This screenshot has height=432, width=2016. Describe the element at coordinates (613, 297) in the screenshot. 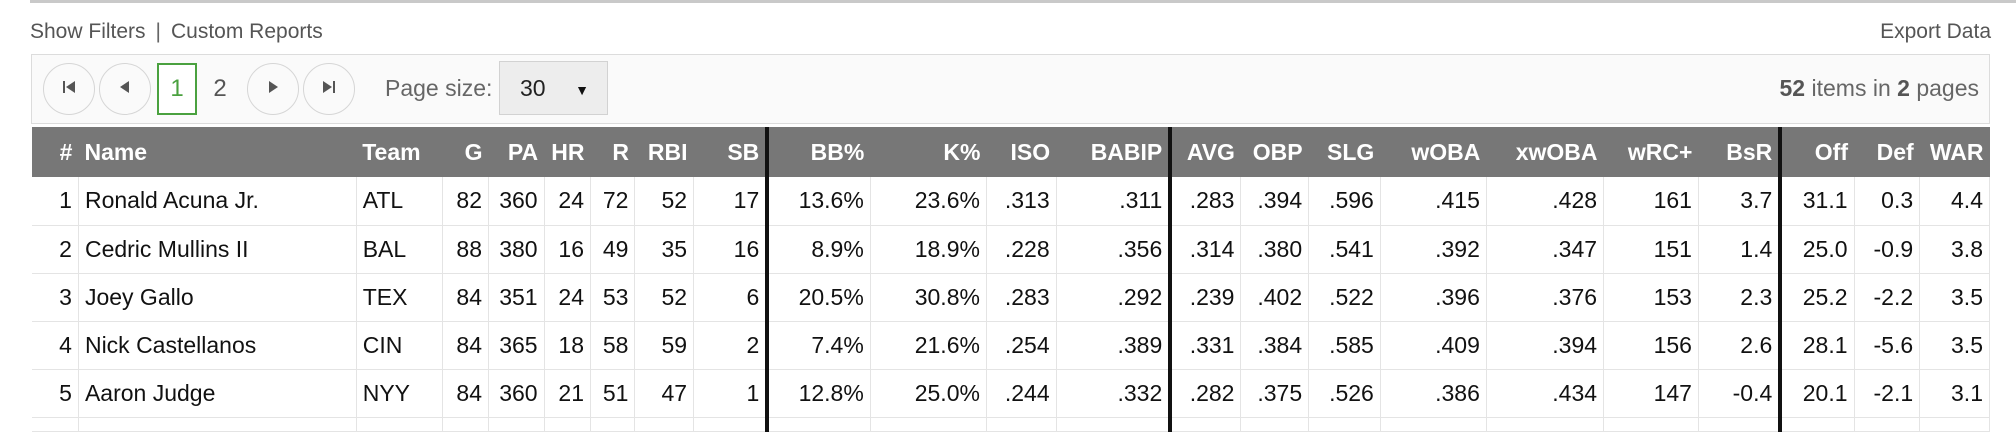

I see `cell-r: 53` at that location.